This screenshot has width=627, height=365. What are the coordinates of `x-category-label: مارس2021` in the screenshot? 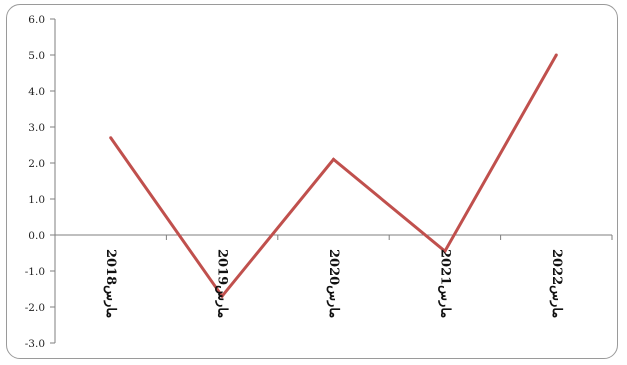 It's located at (444, 283).